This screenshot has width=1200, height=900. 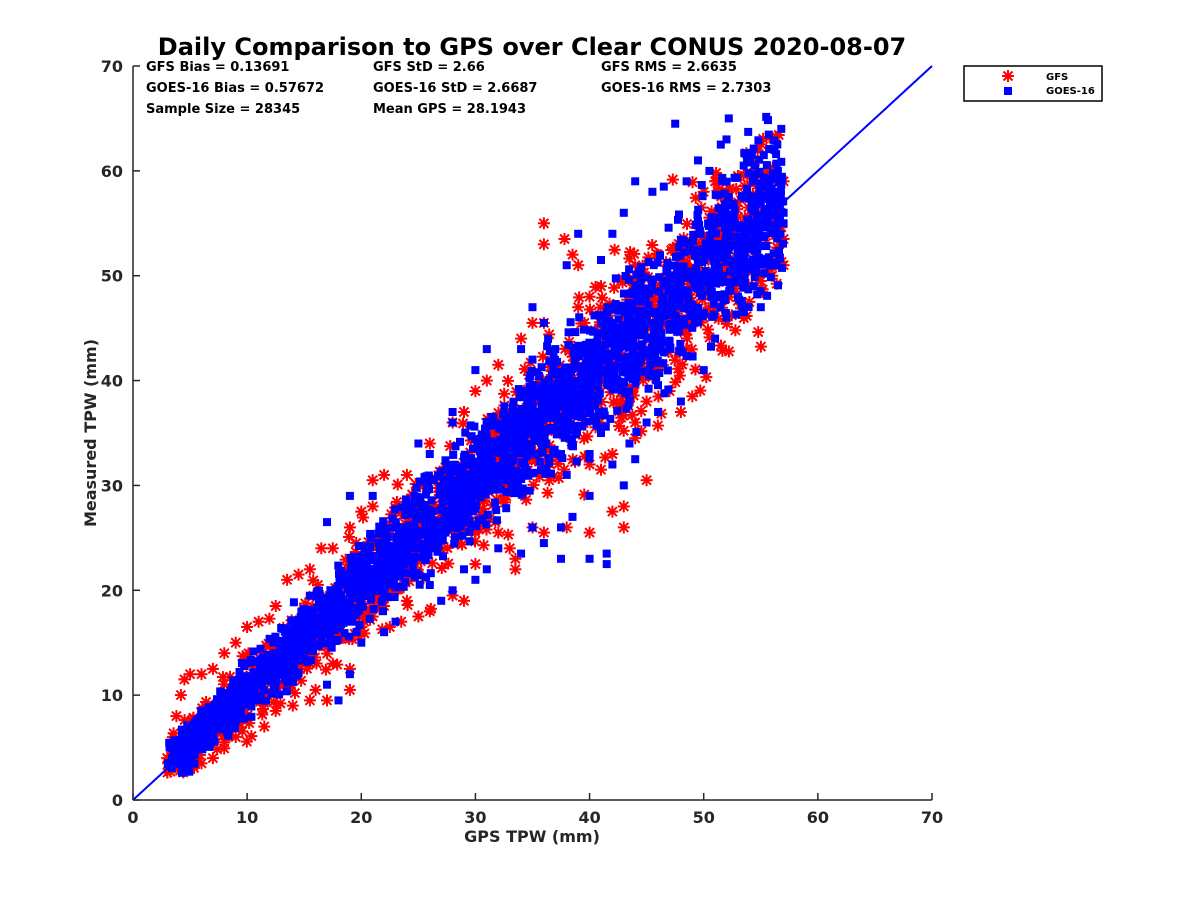 What do you see at coordinates (223, 109) in the screenshot?
I see `sample-size-text: Sample Size = 28345` at bounding box center [223, 109].